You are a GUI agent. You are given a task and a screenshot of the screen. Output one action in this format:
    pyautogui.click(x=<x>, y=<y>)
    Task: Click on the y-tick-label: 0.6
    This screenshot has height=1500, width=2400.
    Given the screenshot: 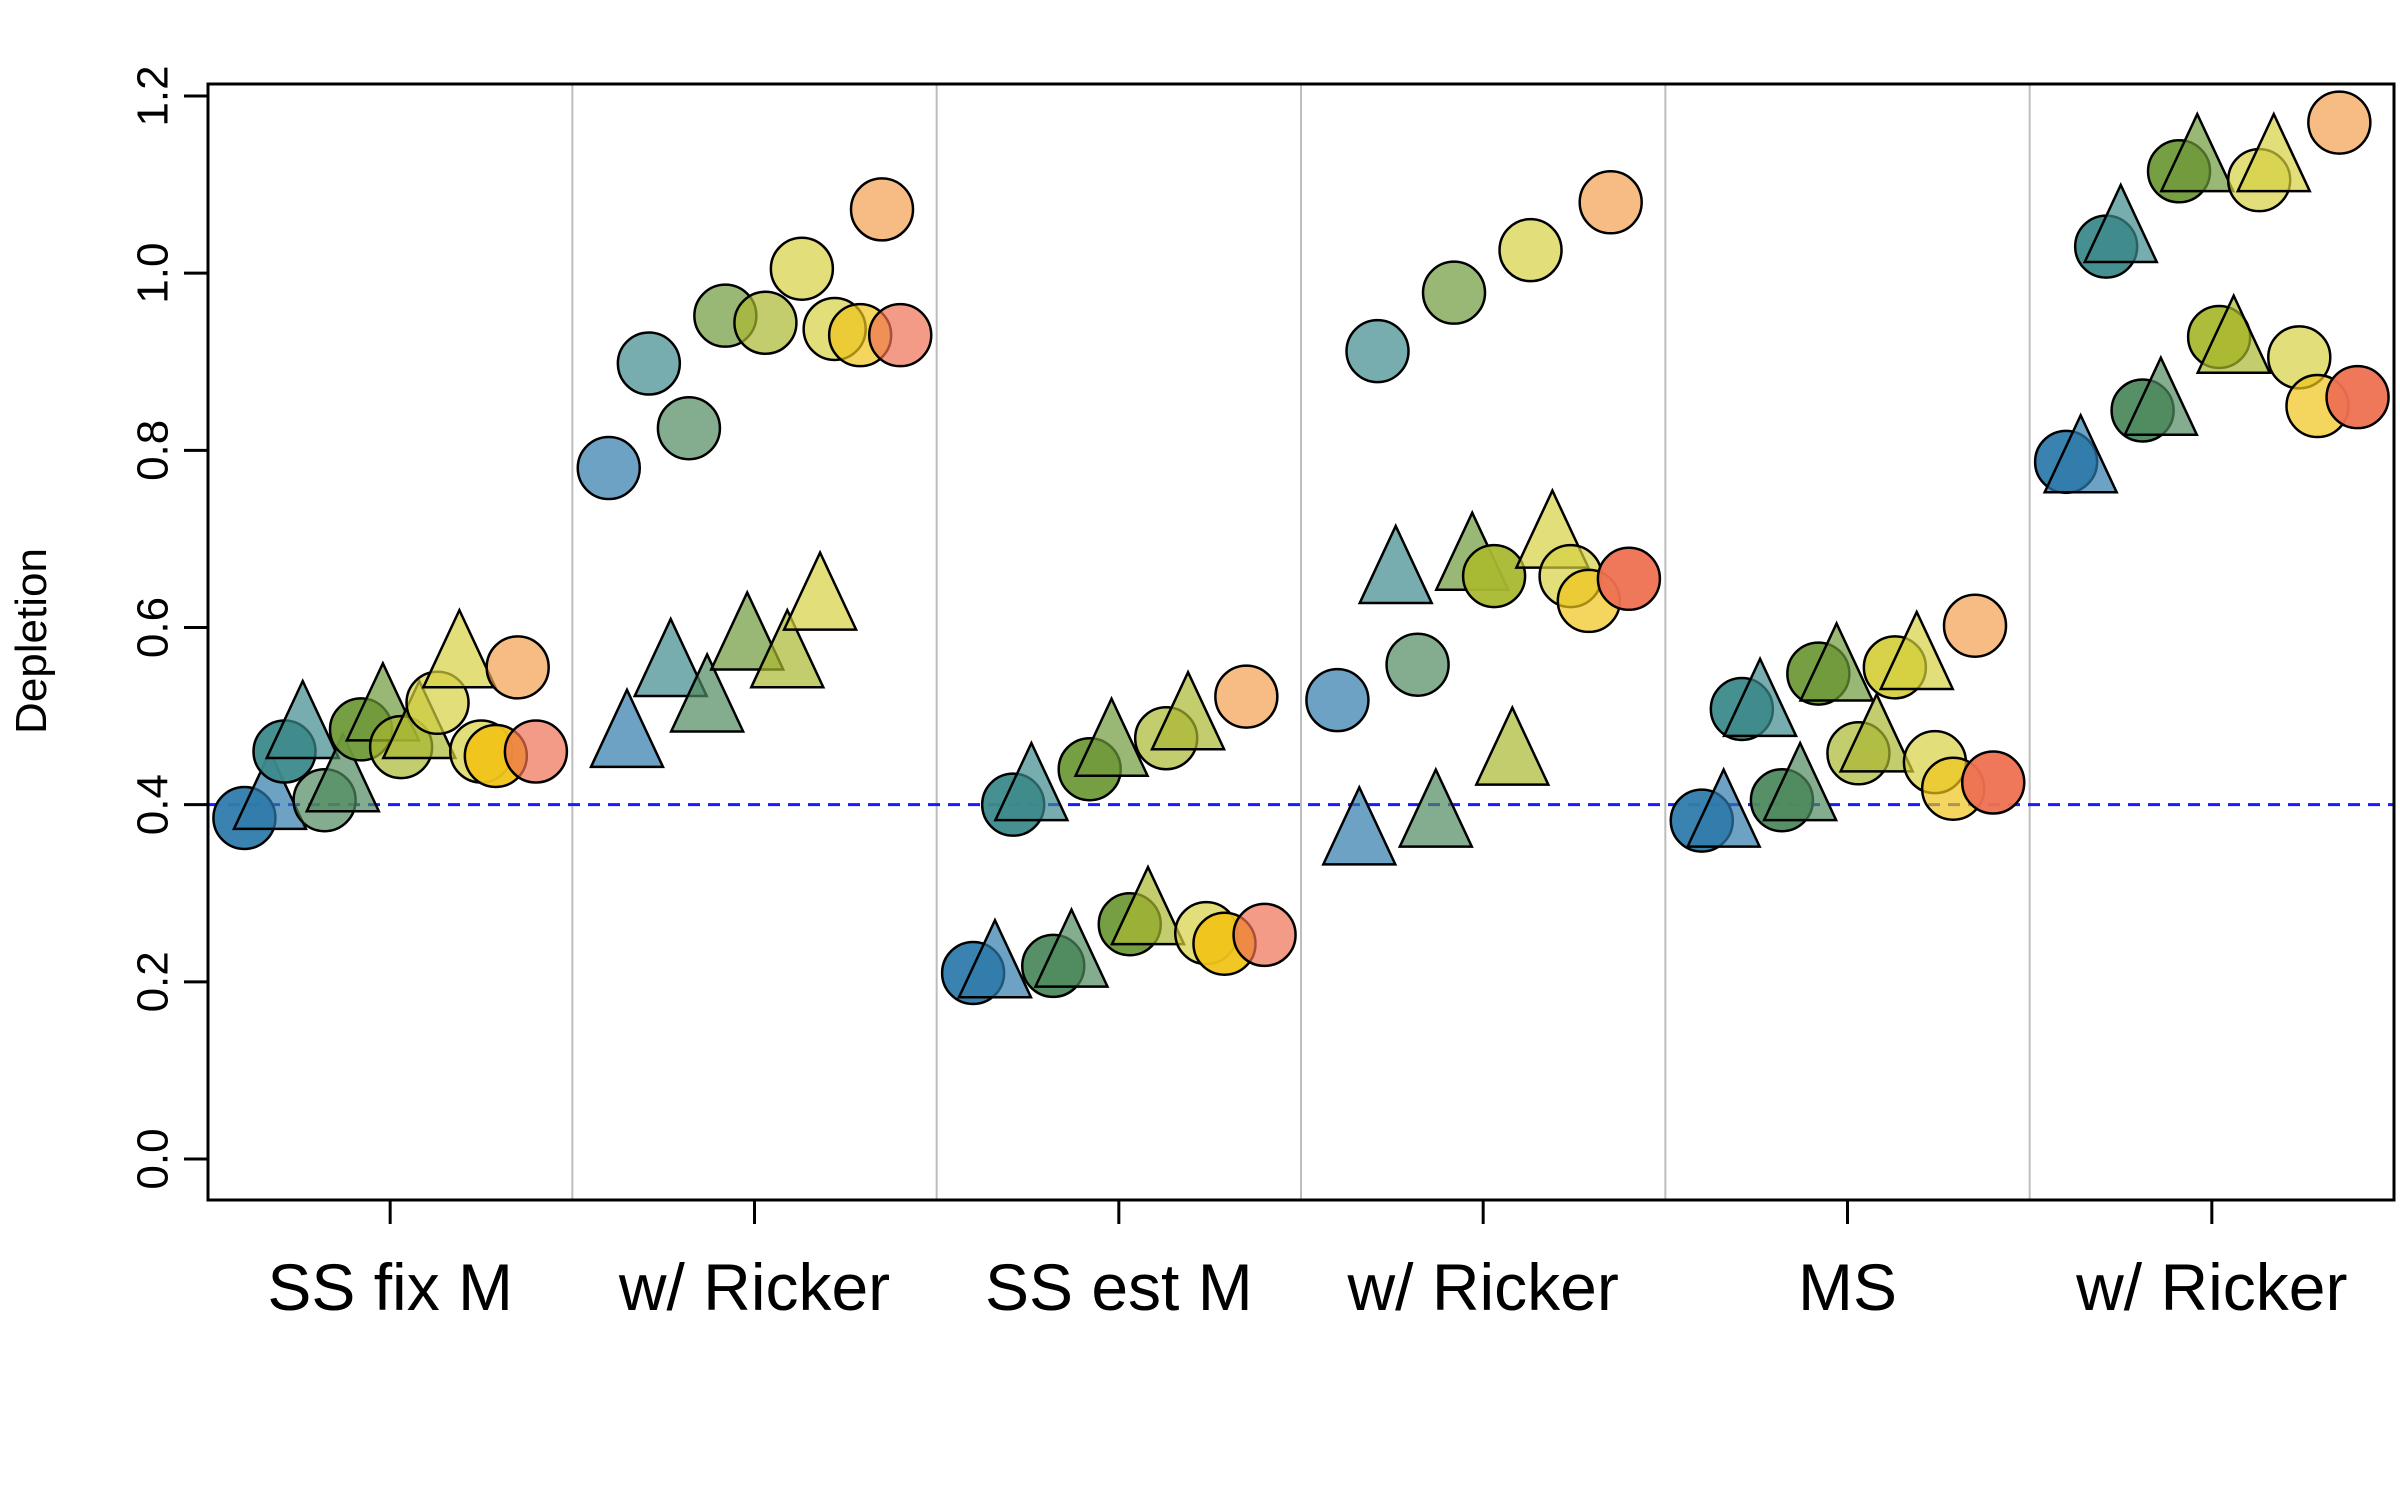 What is the action you would take?
    pyautogui.click(x=152, y=627)
    